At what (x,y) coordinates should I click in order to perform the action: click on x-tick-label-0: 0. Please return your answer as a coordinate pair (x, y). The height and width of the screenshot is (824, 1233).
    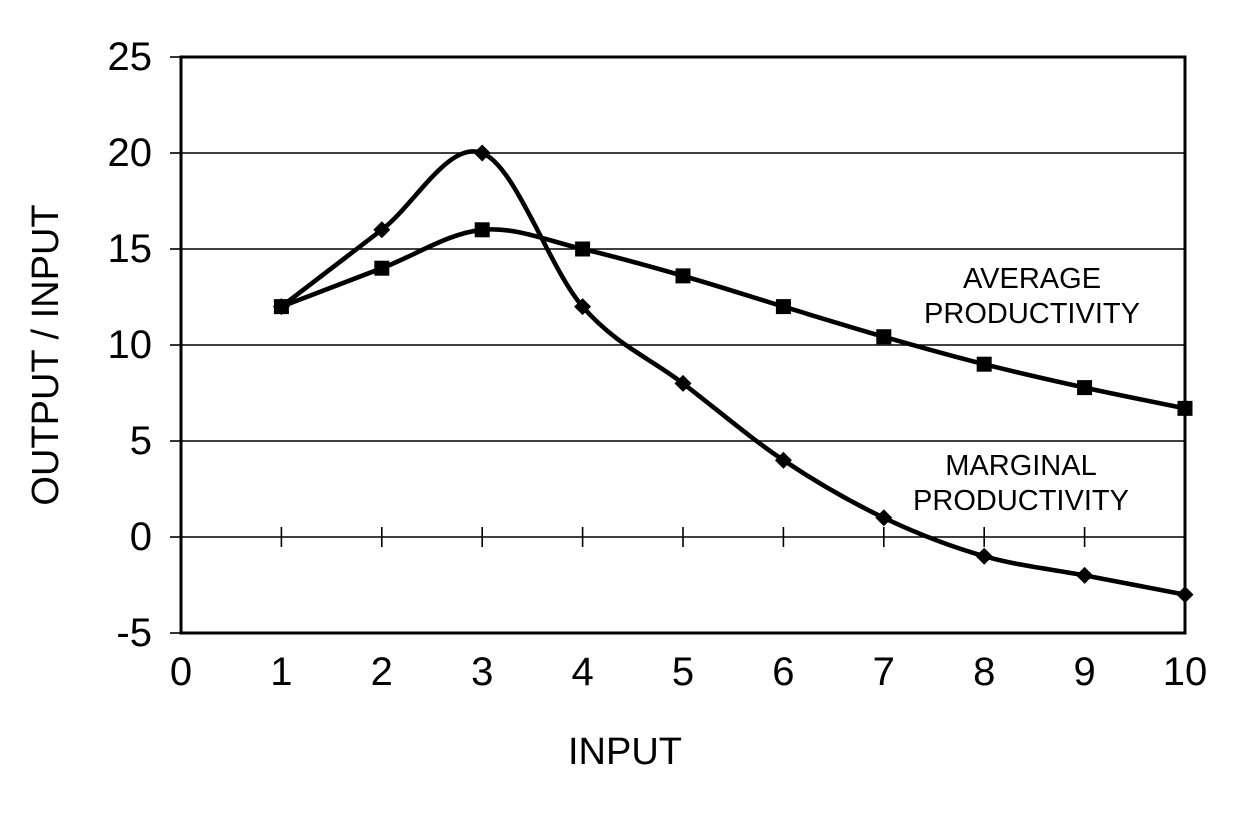
    Looking at the image, I should click on (181, 672).